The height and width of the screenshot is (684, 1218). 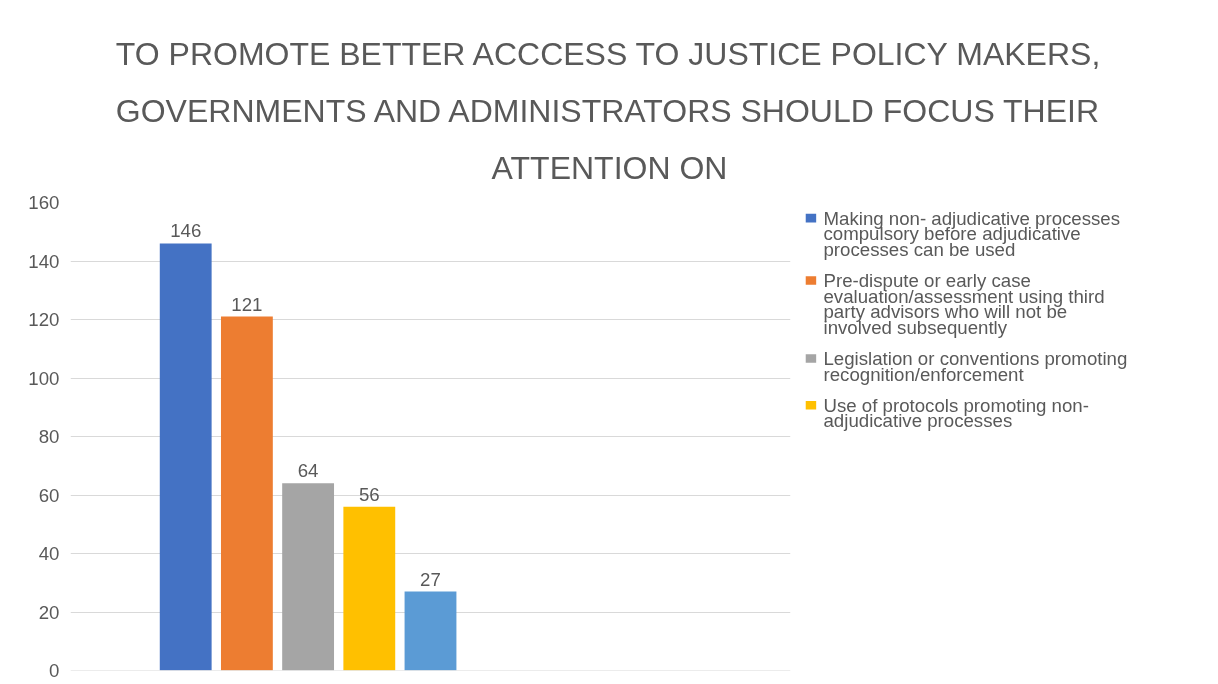 I want to click on data-label: 64, so click(x=308, y=471).